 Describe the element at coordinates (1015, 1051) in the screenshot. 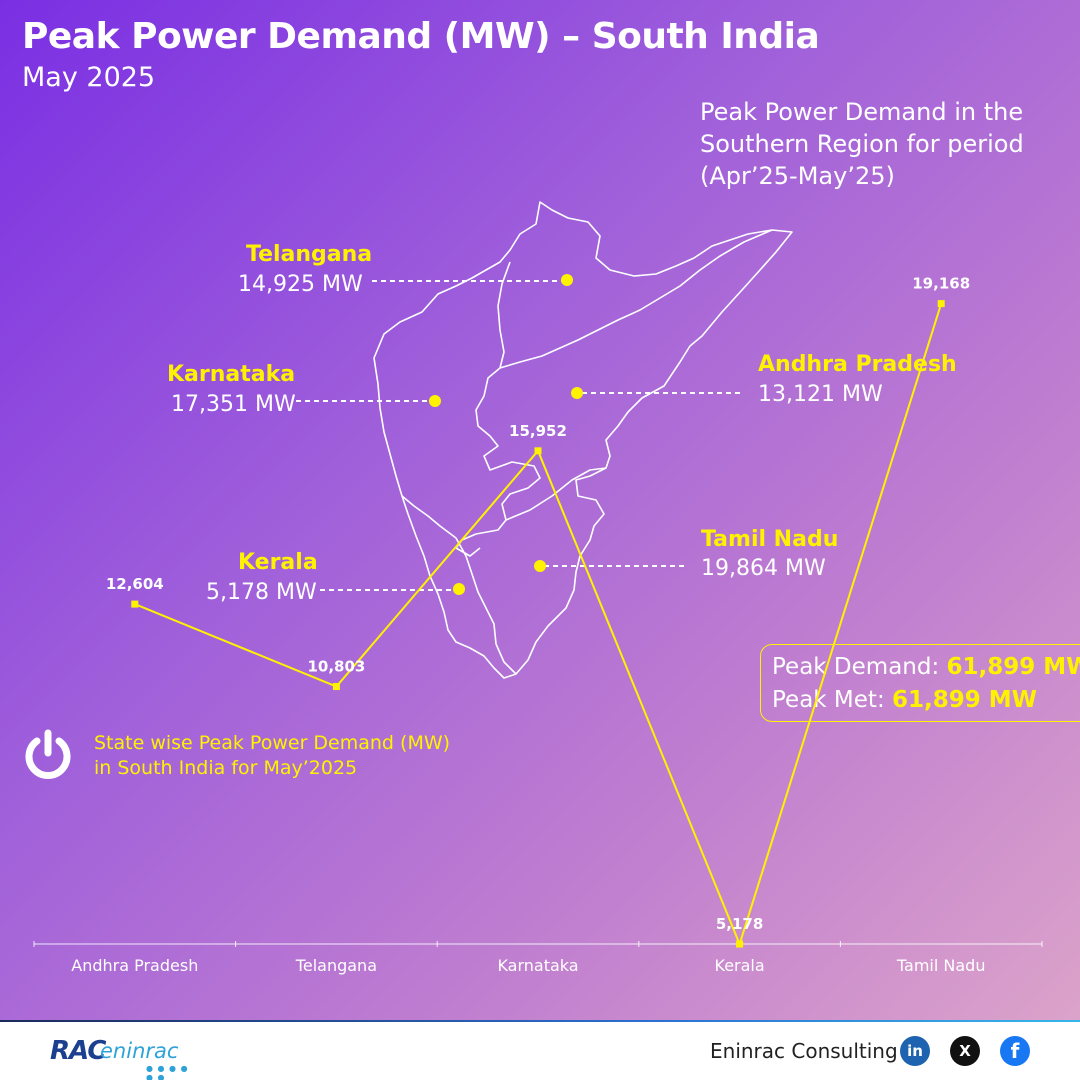

I see `facebook-icon: f` at that location.